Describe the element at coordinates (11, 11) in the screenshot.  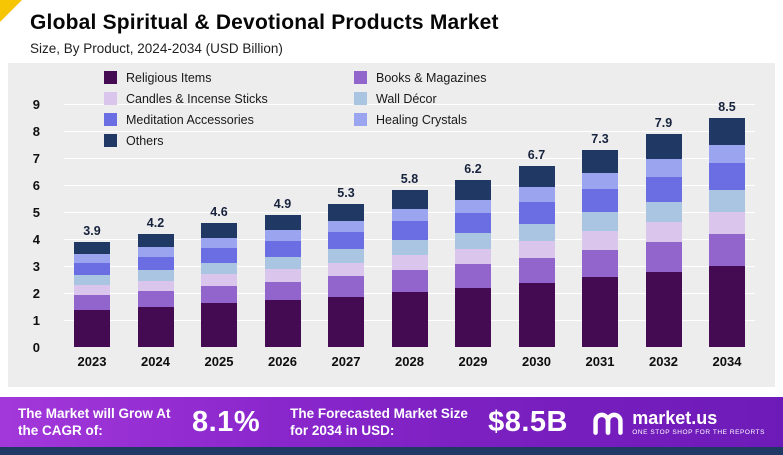
I see `corner-accent` at that location.